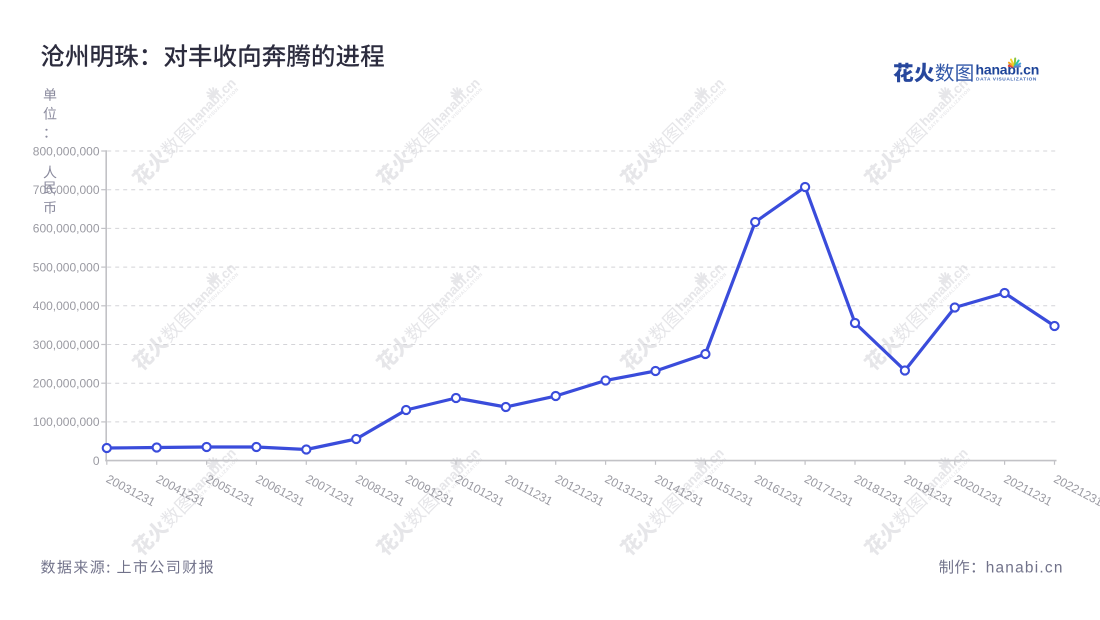  Describe the element at coordinates (829, 491) in the screenshot. I see `svg-text: 20171231` at that location.